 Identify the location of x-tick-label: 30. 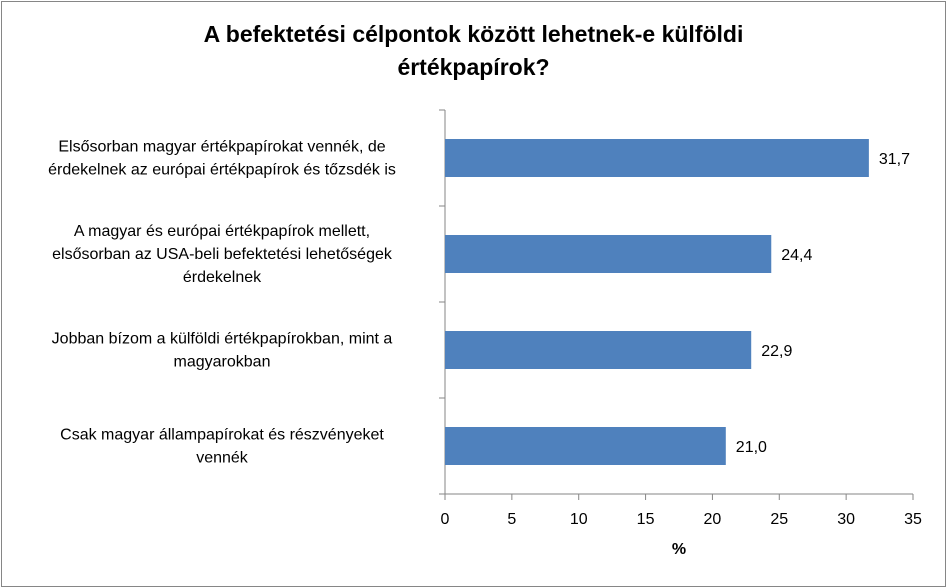
(846, 519).